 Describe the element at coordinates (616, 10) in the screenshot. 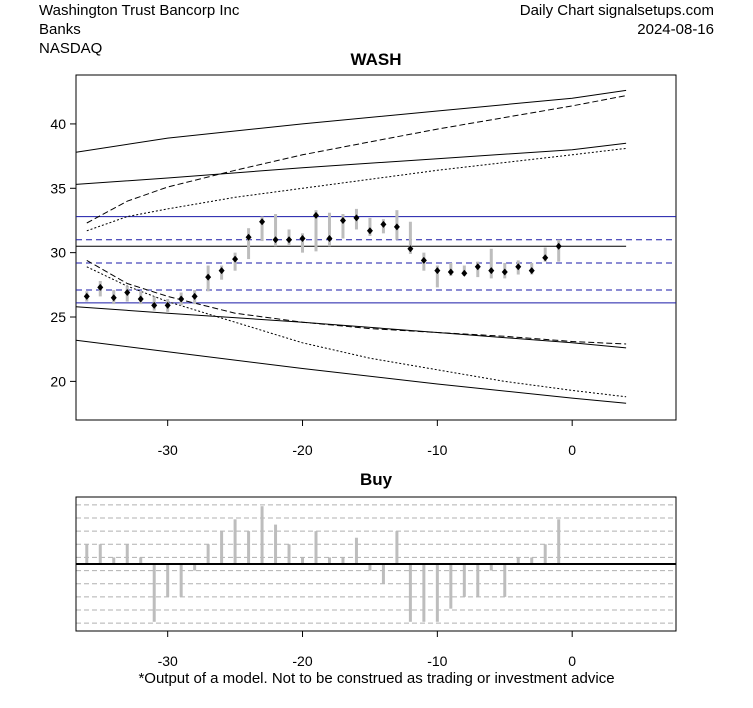

I see `chart-source: Daily Chart signalsetups.com` at that location.